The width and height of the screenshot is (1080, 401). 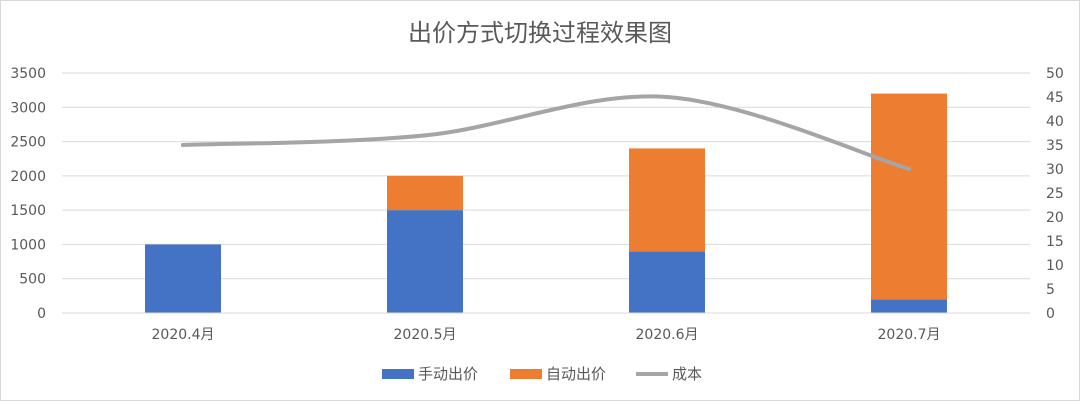 I want to click on legend-label: 自动出价, so click(x=576, y=374).